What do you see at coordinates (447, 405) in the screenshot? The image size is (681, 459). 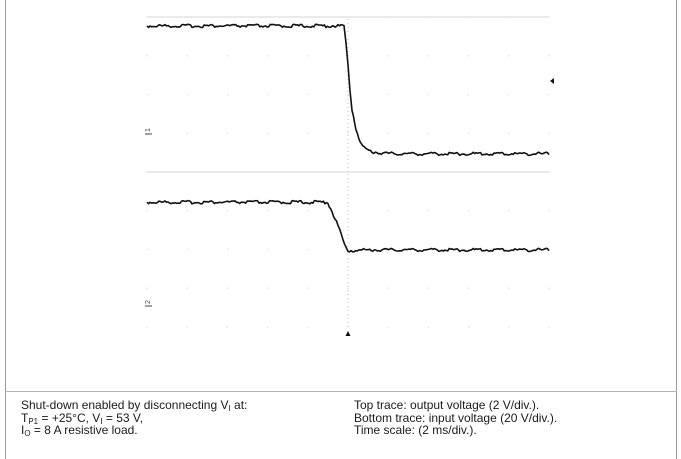 I see `caption-right-line-1: Top trace: output voltage (2 V/div.).` at bounding box center [447, 405].